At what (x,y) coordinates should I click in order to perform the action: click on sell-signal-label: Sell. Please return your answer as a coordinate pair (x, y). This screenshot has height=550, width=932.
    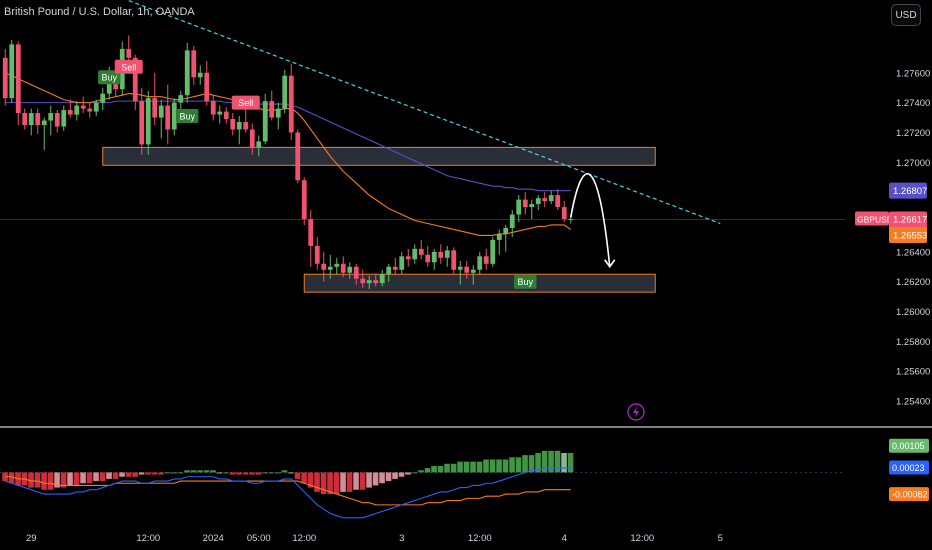
    Looking at the image, I should click on (245, 103).